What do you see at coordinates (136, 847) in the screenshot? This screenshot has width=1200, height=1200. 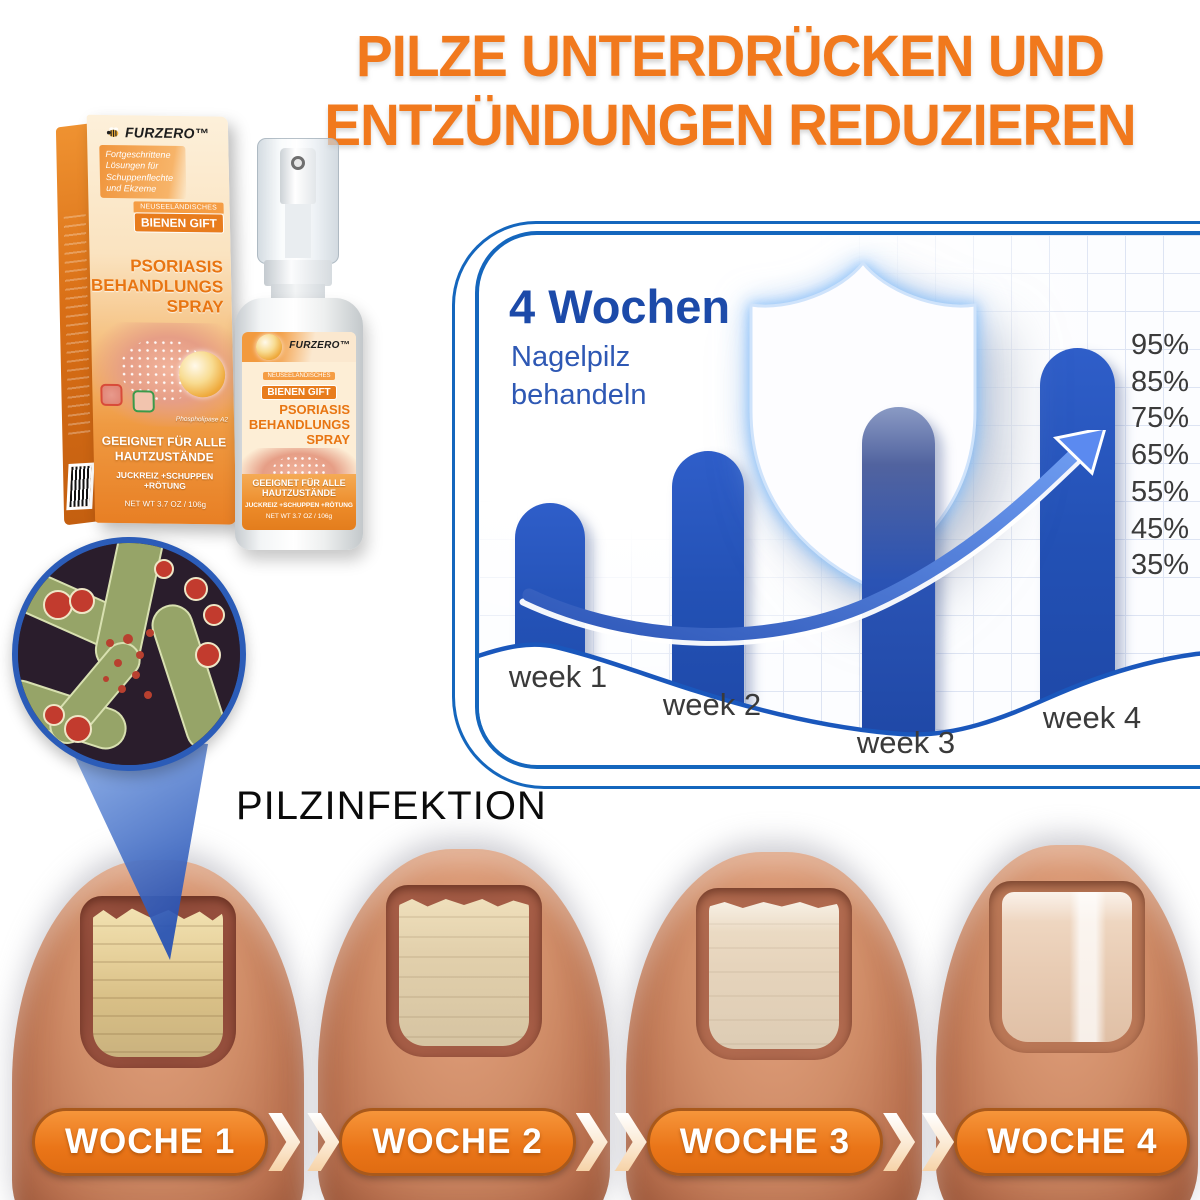 I see `zoom-beam-icon` at bounding box center [136, 847].